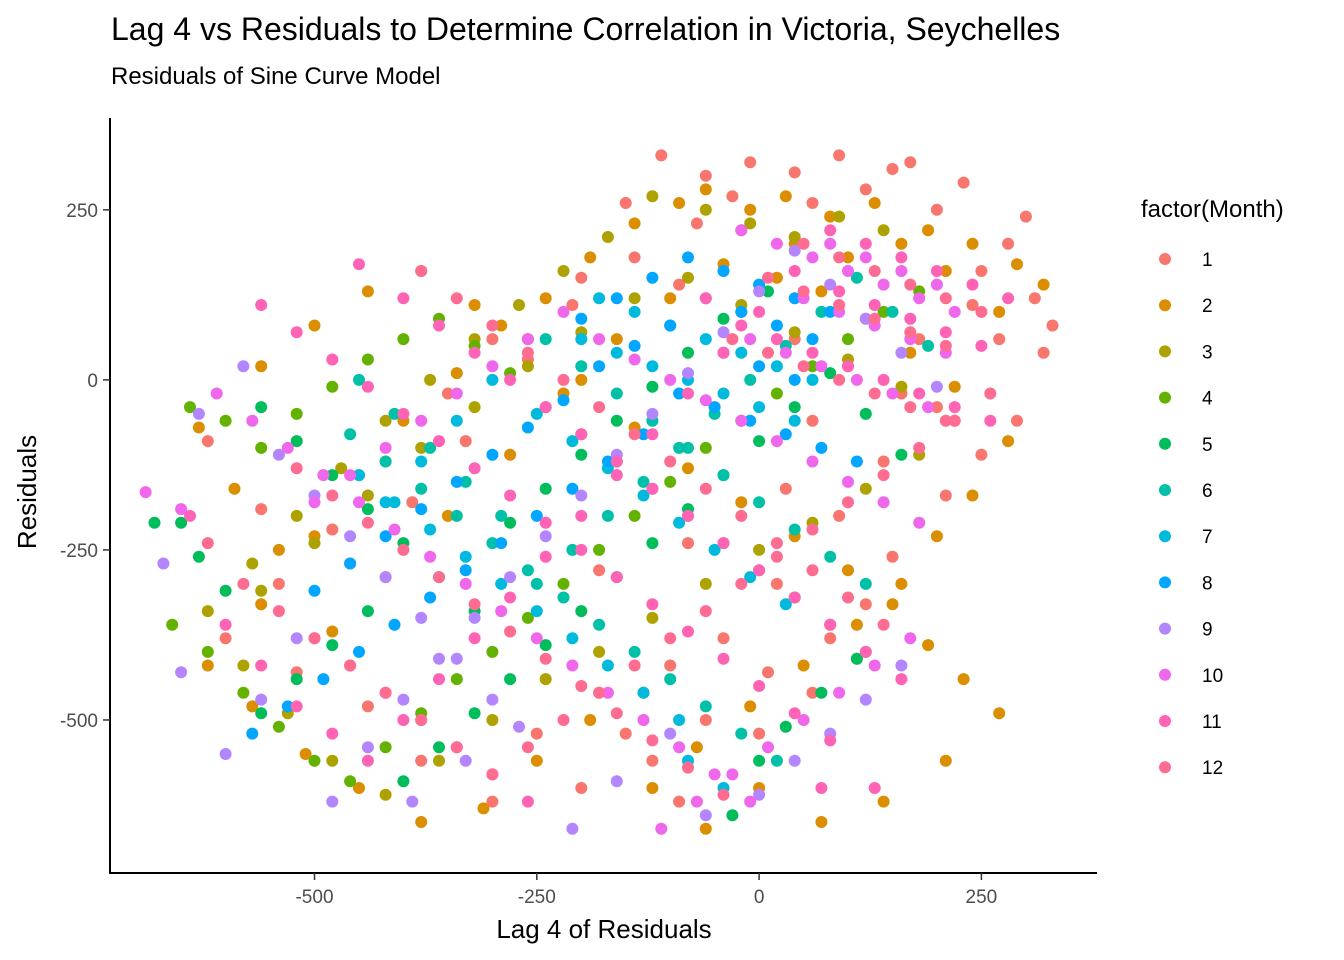 This screenshot has height=960, width=1344. What do you see at coordinates (82, 211) in the screenshot?
I see `y-tick-label: 250` at bounding box center [82, 211].